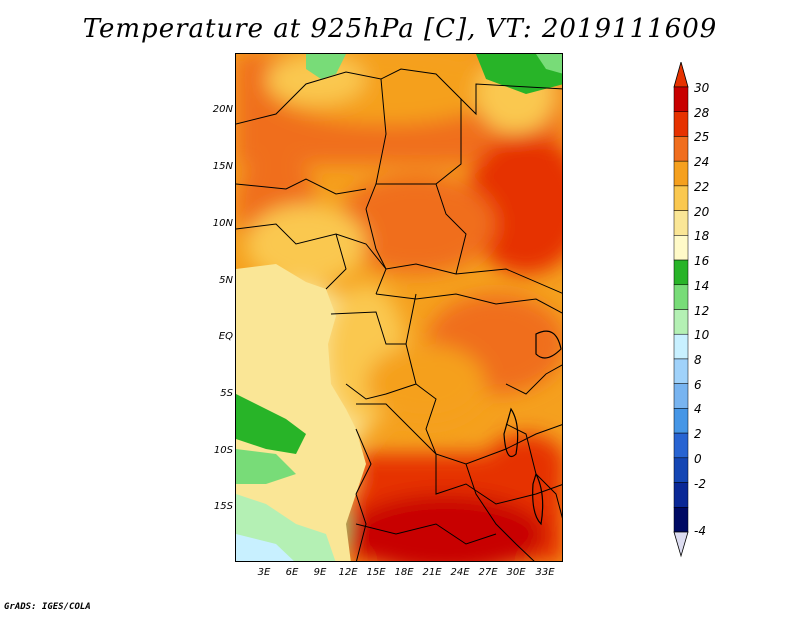 The image size is (800, 618). What do you see at coordinates (348, 572) in the screenshot?
I see `lon-label-12e: 12E` at bounding box center [348, 572].